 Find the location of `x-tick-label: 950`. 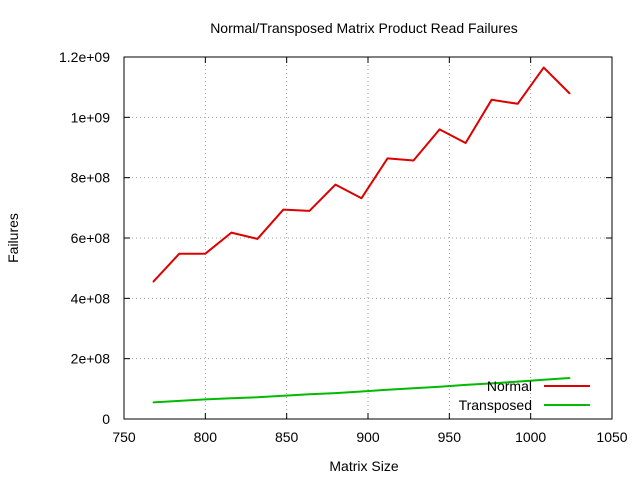

x-tick-label: 950 is located at coordinates (450, 437).